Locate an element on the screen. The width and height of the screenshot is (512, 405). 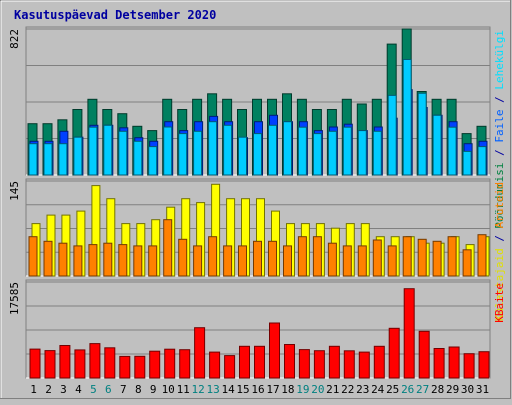
bar-Lehekülgi-day-13 is located at coordinates (213, 148).